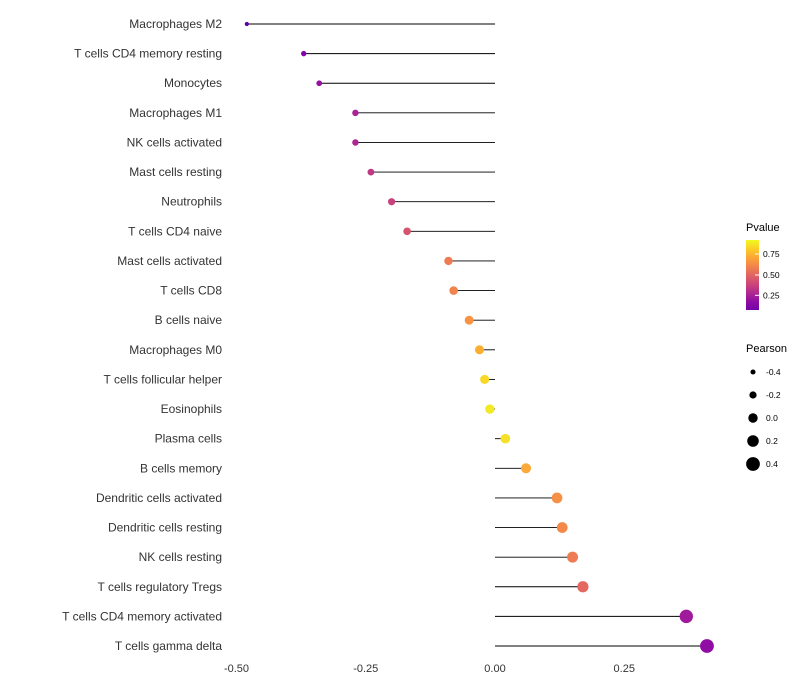 This screenshot has width=800, height=700. Describe the element at coordinates (169, 261) in the screenshot. I see `category-label: Mast cells activated` at that location.